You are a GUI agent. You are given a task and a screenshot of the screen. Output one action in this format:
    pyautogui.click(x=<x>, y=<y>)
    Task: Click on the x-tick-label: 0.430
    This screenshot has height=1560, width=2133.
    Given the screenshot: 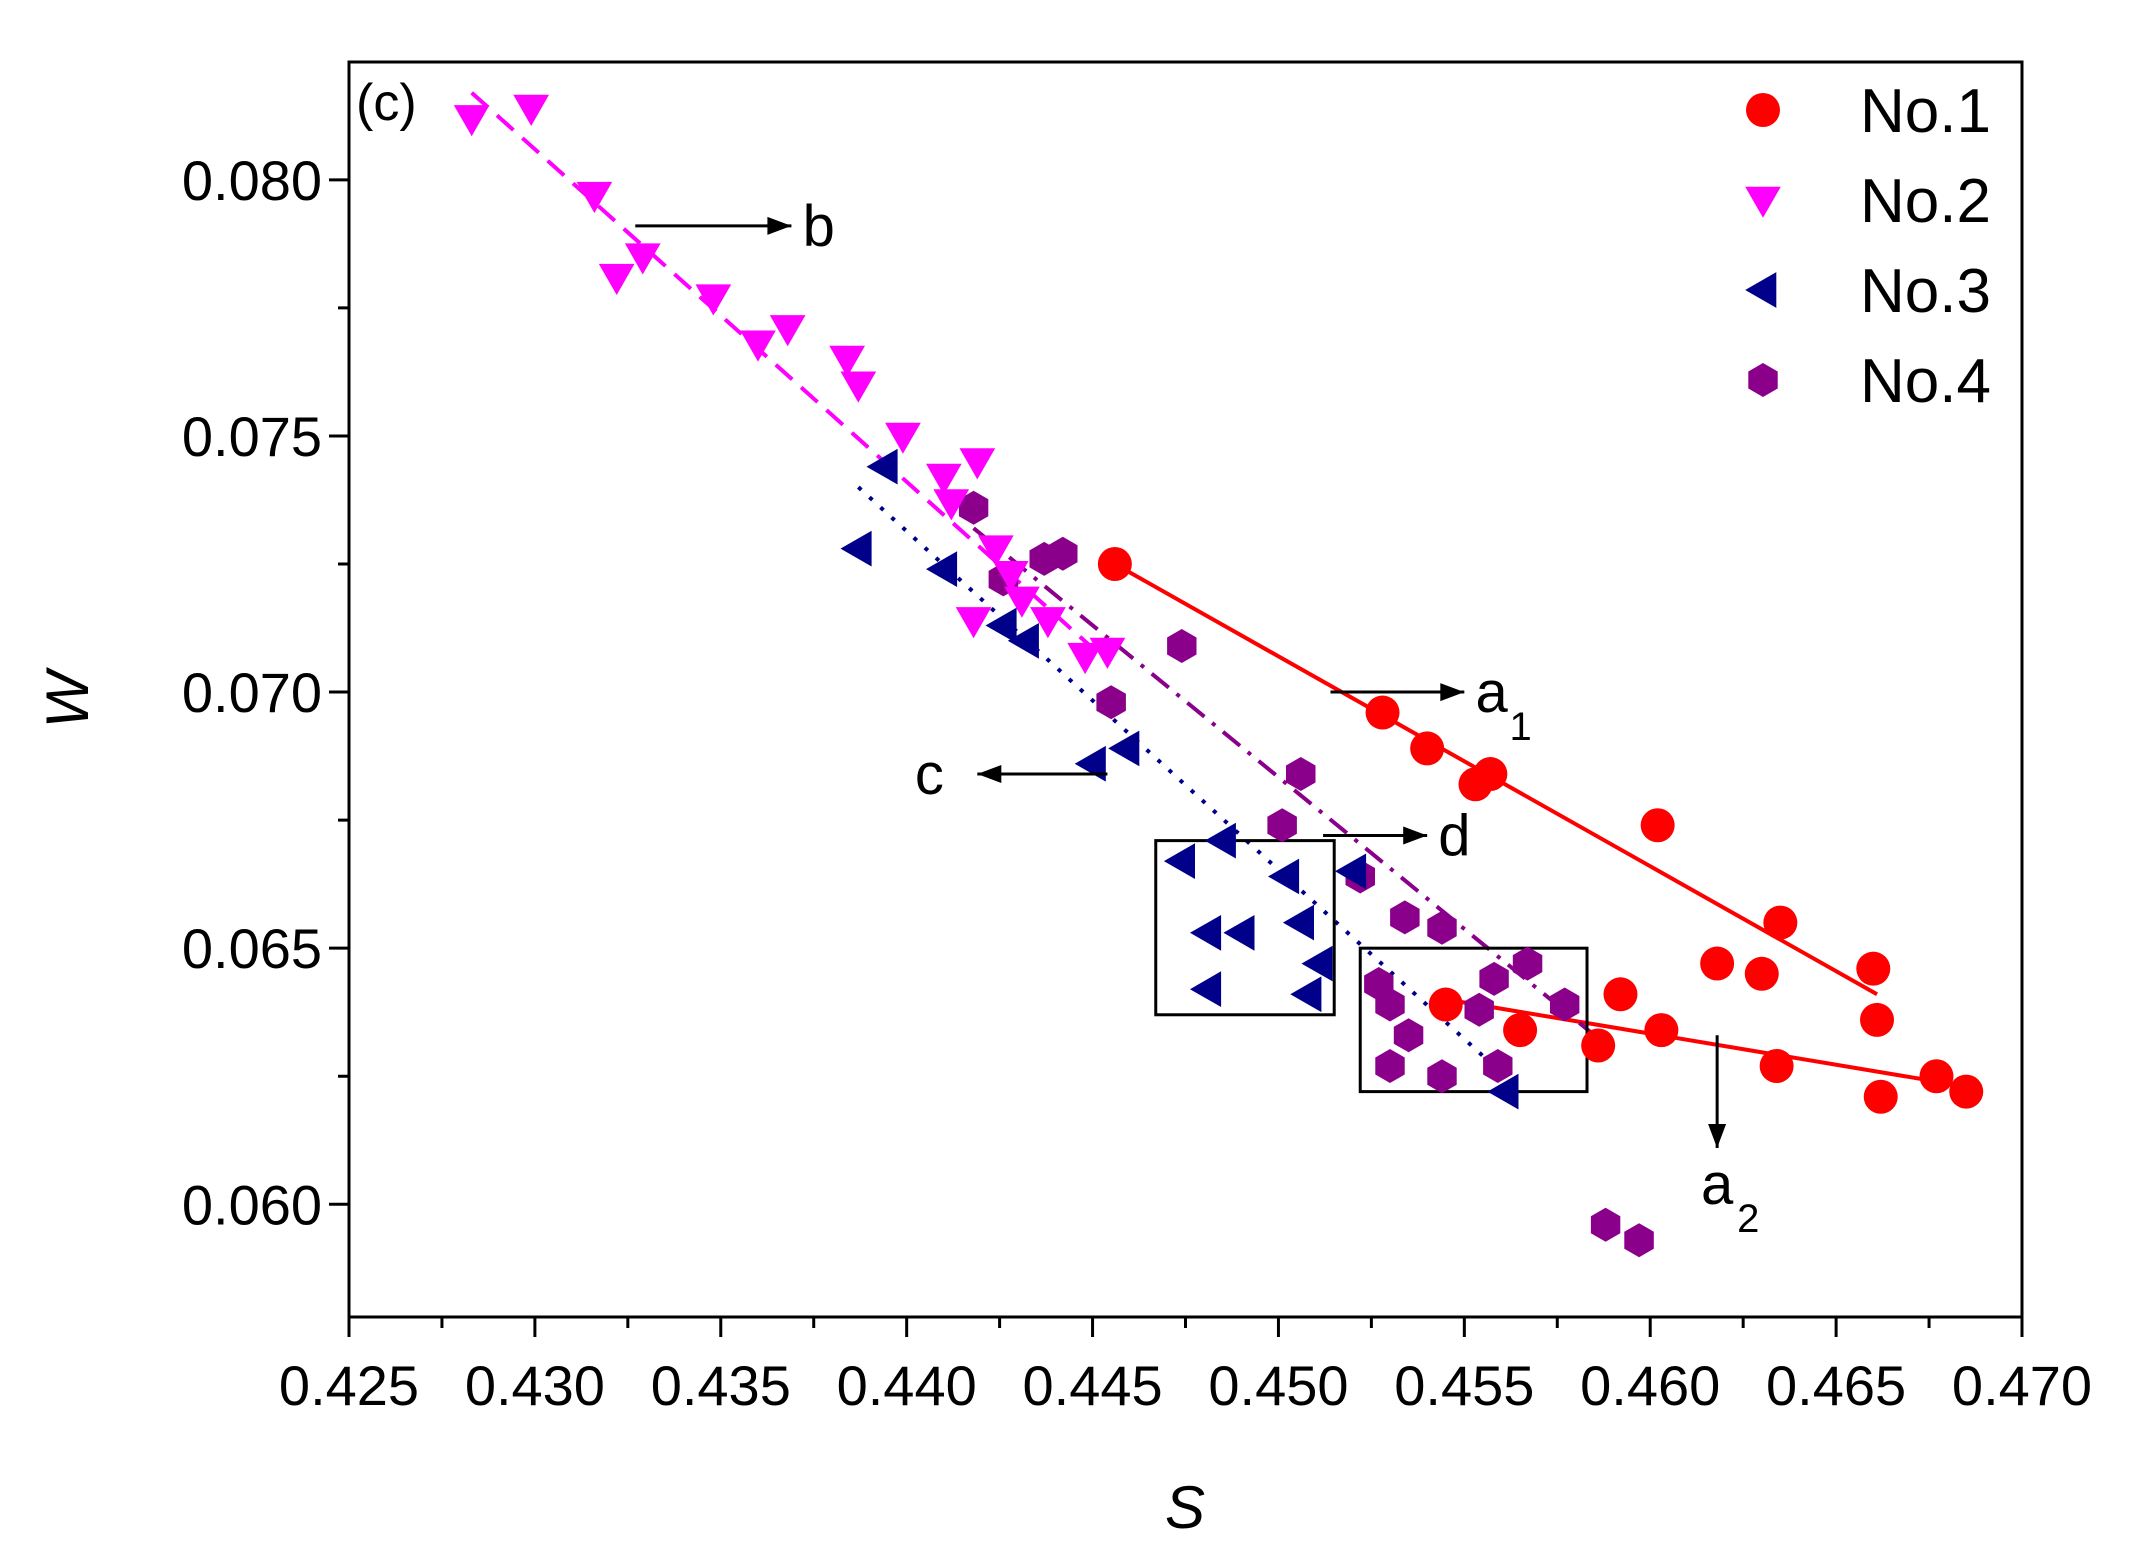 What is the action you would take?
    pyautogui.click(x=535, y=1385)
    